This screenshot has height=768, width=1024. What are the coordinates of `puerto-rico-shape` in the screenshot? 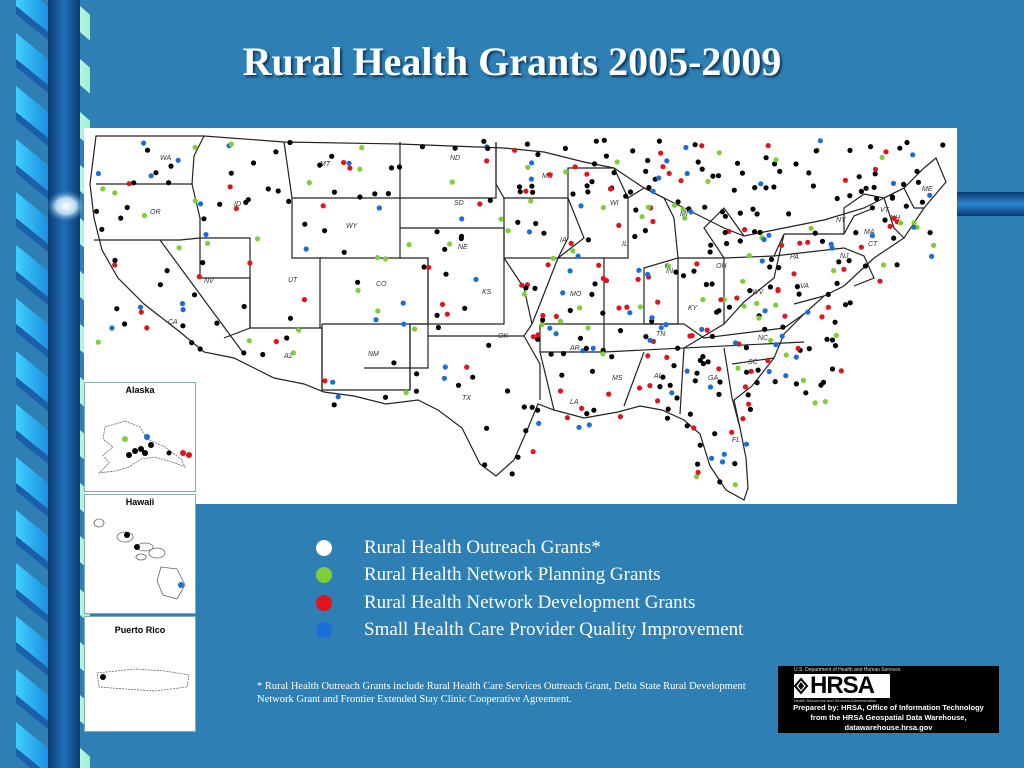 It's located at (143, 680).